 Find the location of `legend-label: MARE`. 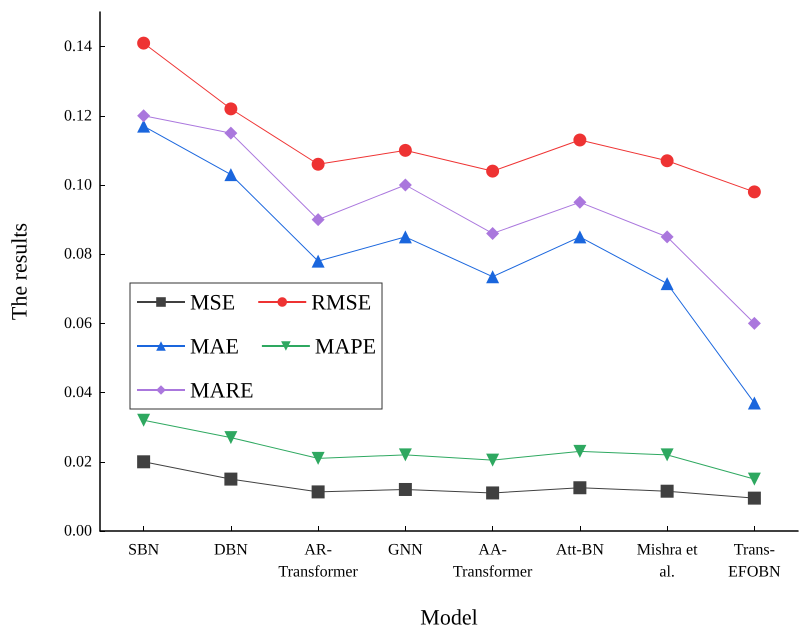

legend-label: MARE is located at coordinates (222, 390).